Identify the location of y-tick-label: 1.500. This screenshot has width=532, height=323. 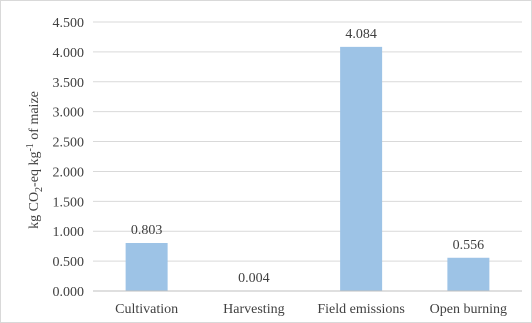
(69, 202).